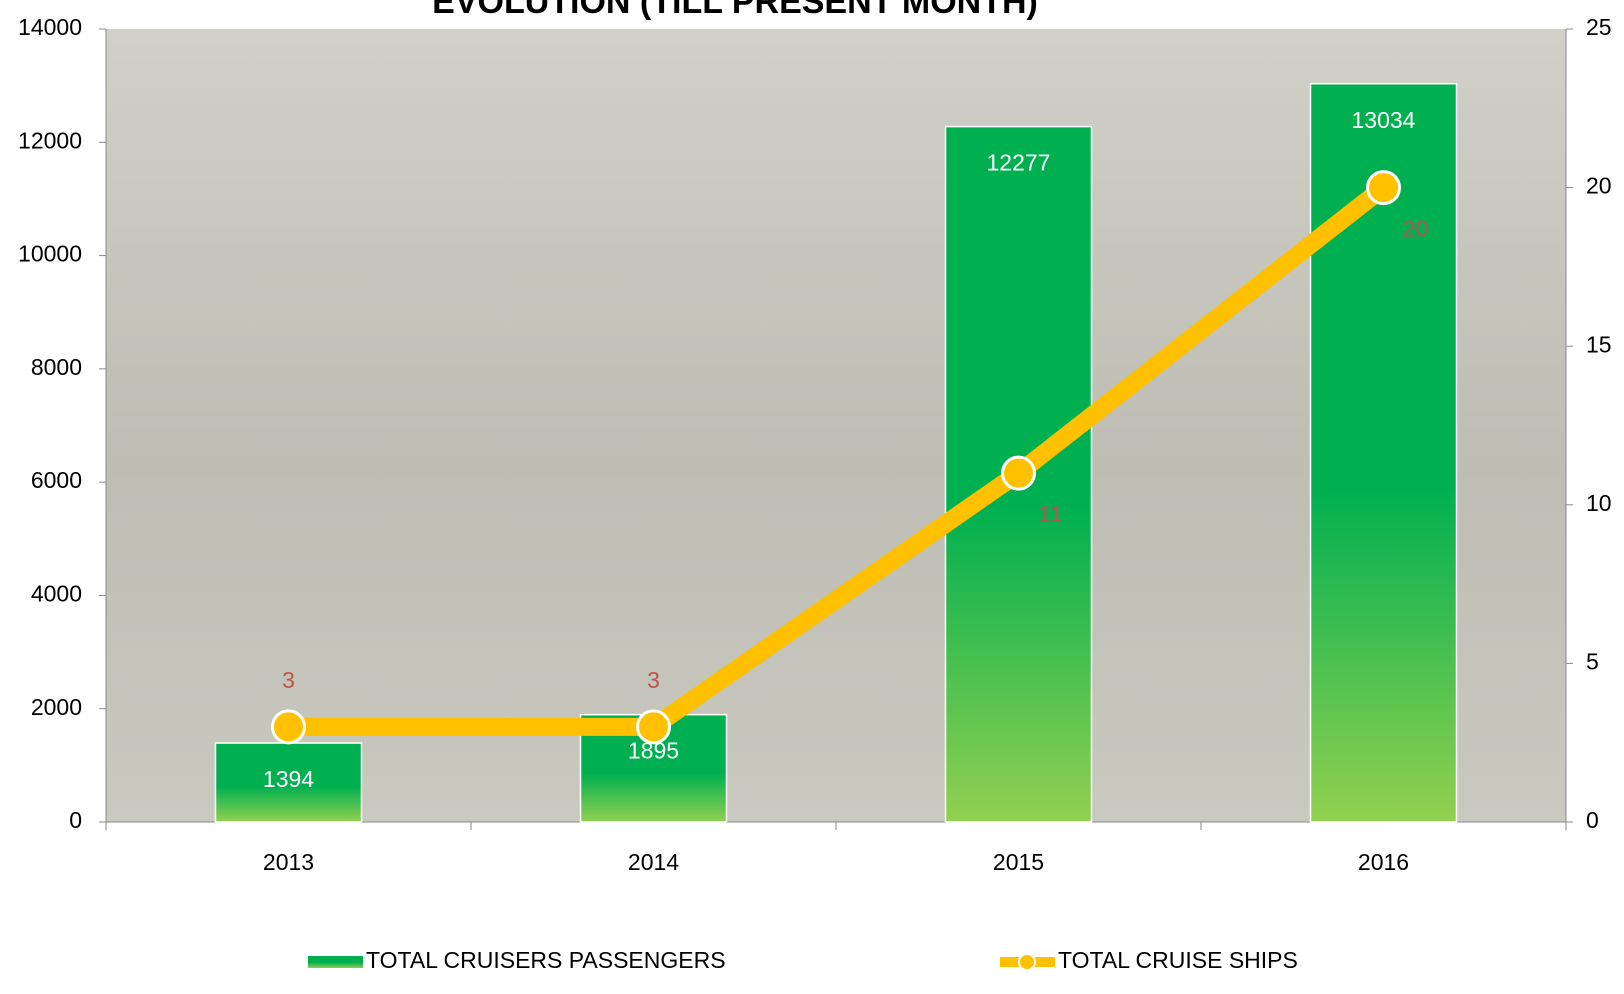 Image resolution: width=1624 pixels, height=994 pixels. What do you see at coordinates (288, 862) in the screenshot?
I see `x-tick-label: 2013` at bounding box center [288, 862].